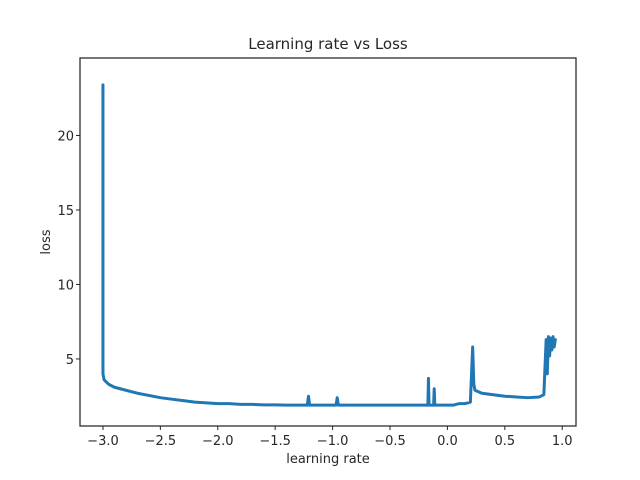  I want to click on y-tick-label: 20, so click(65, 136).